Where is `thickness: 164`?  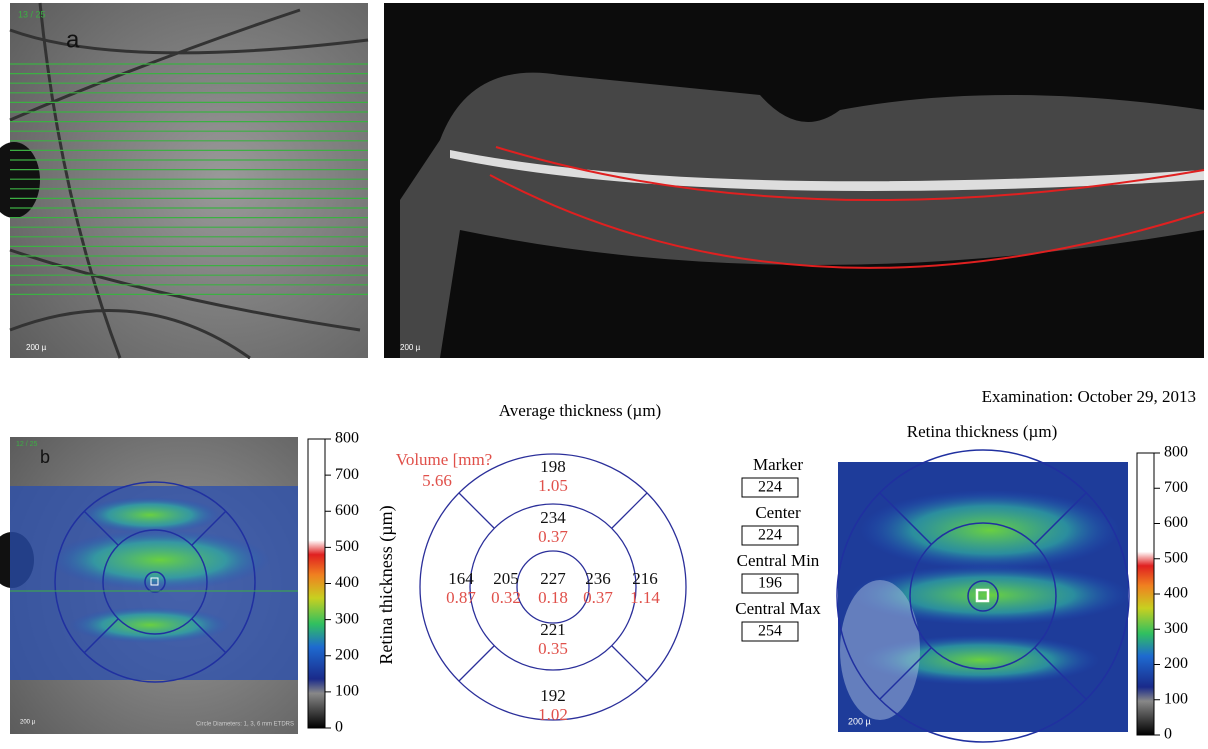
thickness: 164 is located at coordinates (461, 578).